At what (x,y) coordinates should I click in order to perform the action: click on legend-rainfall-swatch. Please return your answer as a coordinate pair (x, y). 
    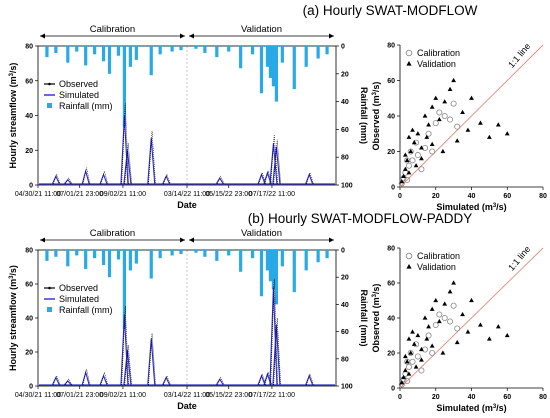
    Looking at the image, I should click on (49, 309).